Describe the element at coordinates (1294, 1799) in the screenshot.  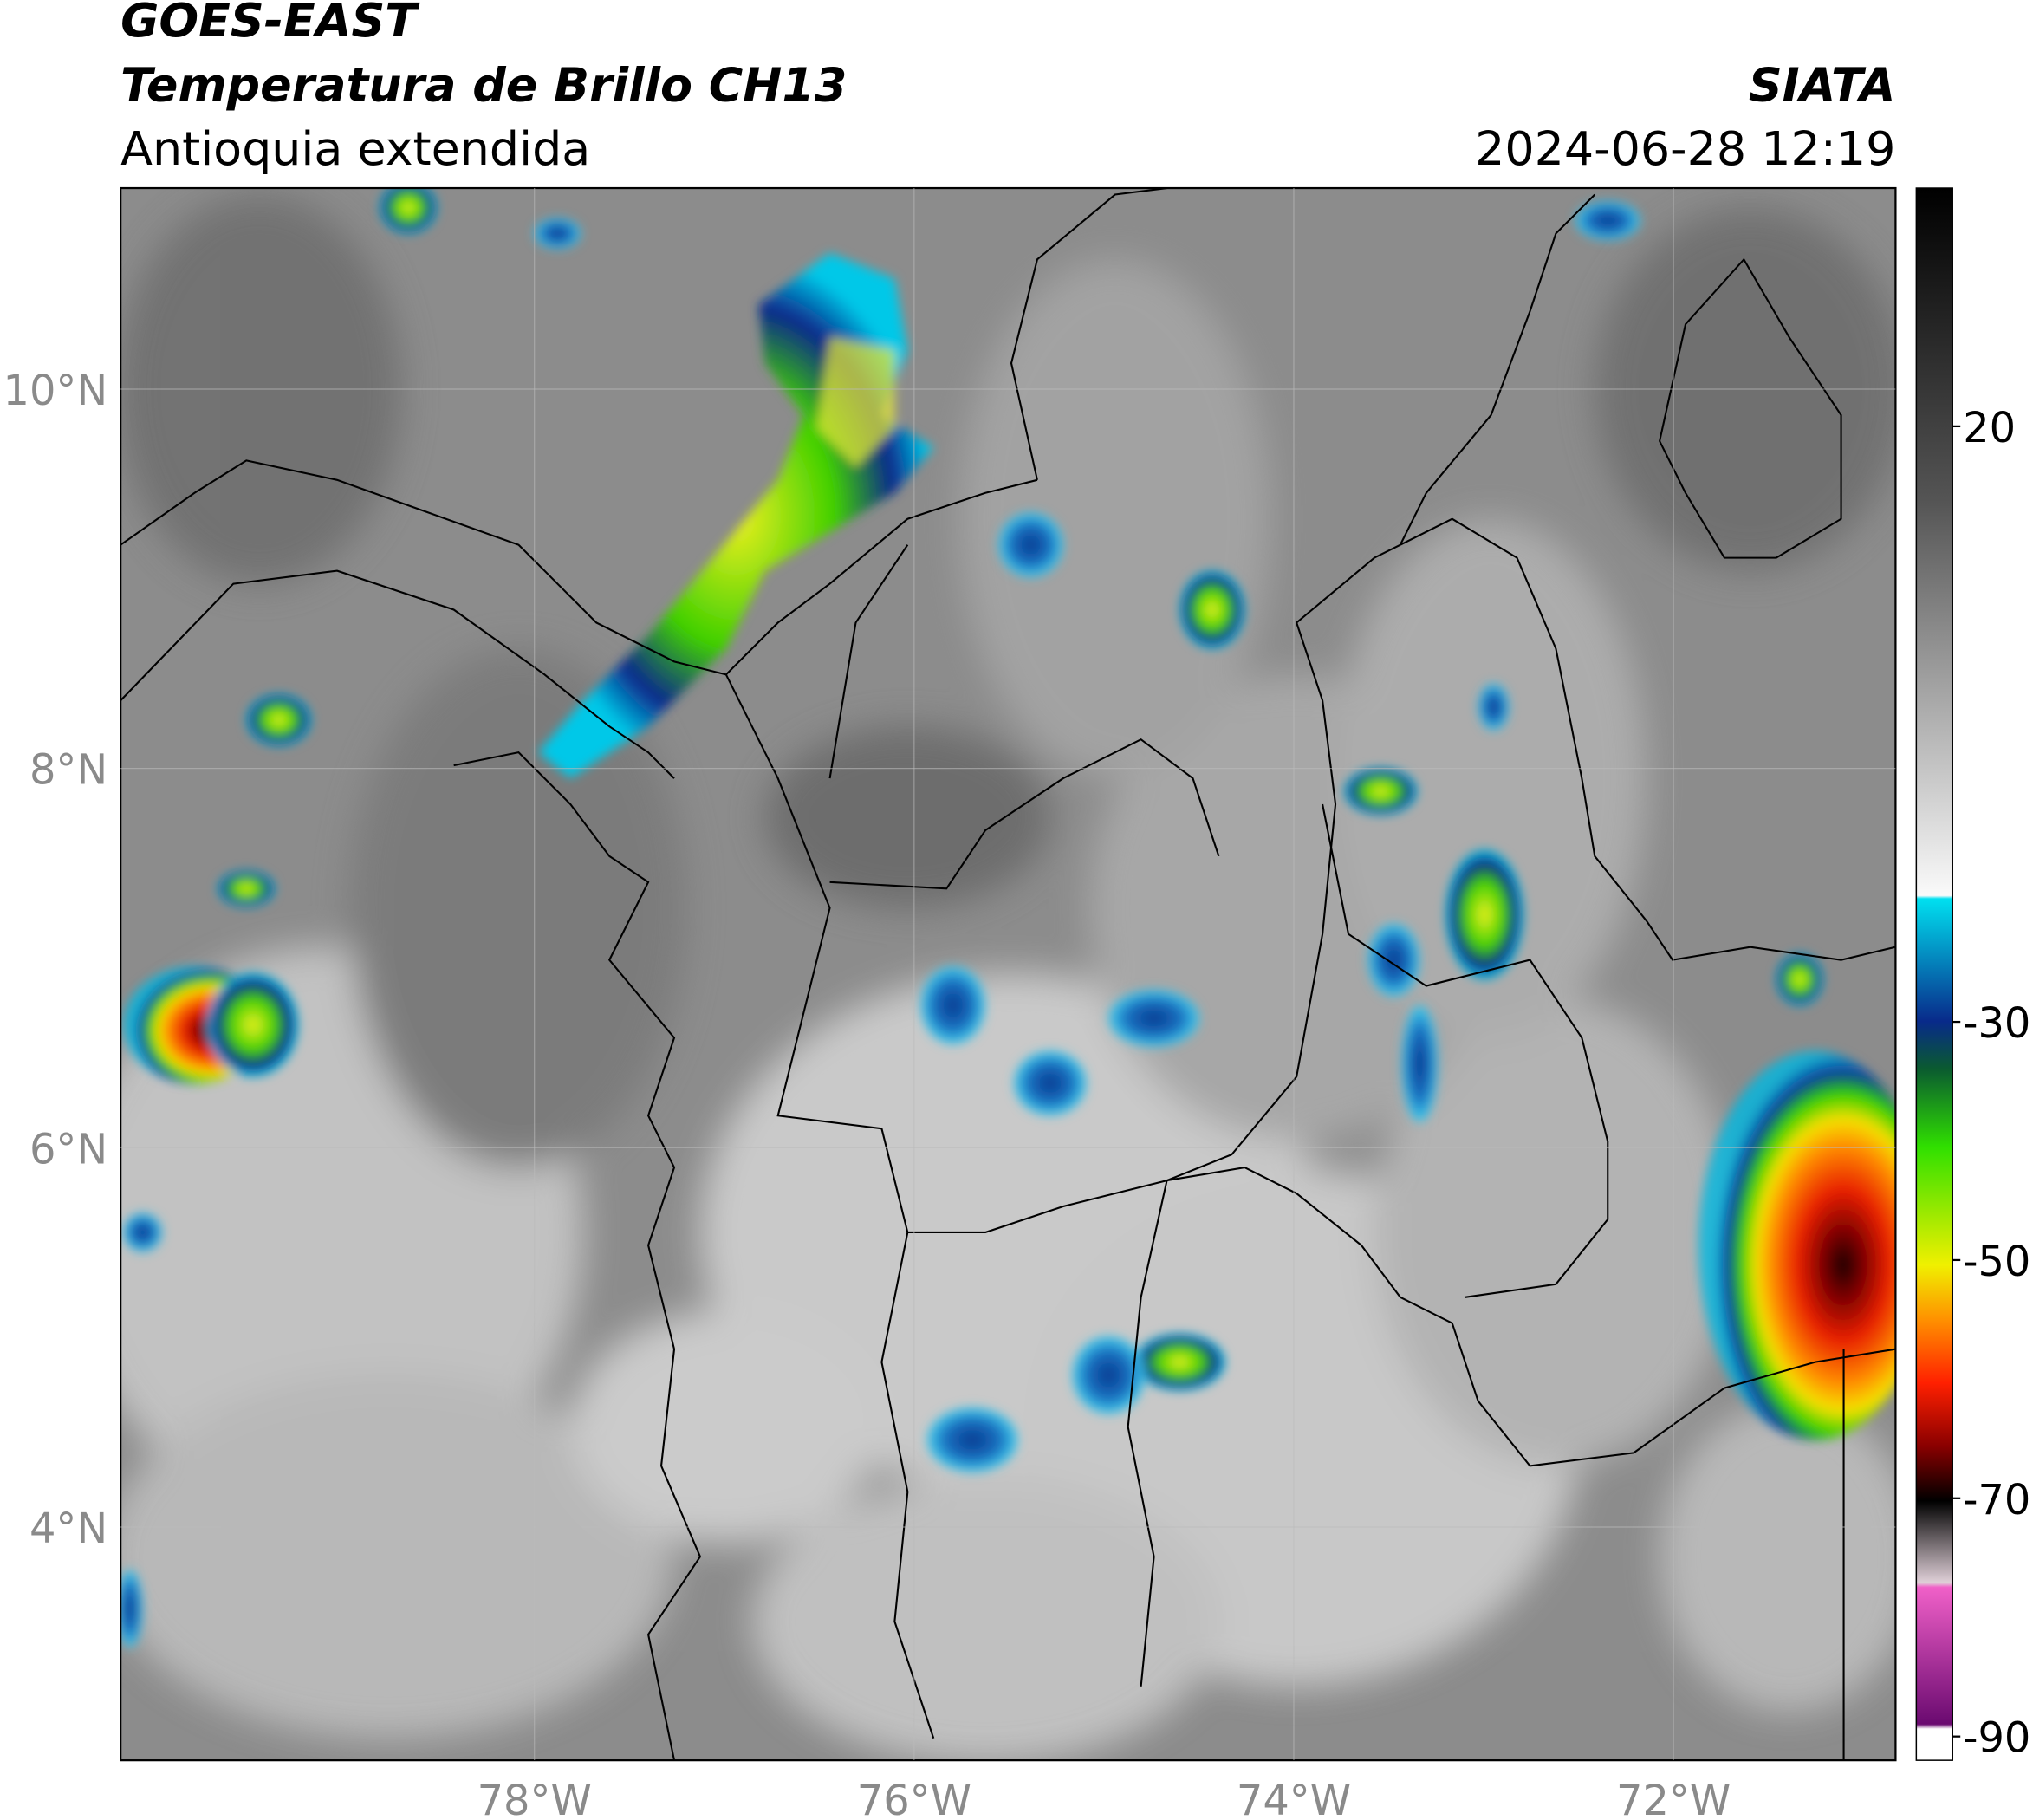
I see `x-tick-label: 74°W` at that location.